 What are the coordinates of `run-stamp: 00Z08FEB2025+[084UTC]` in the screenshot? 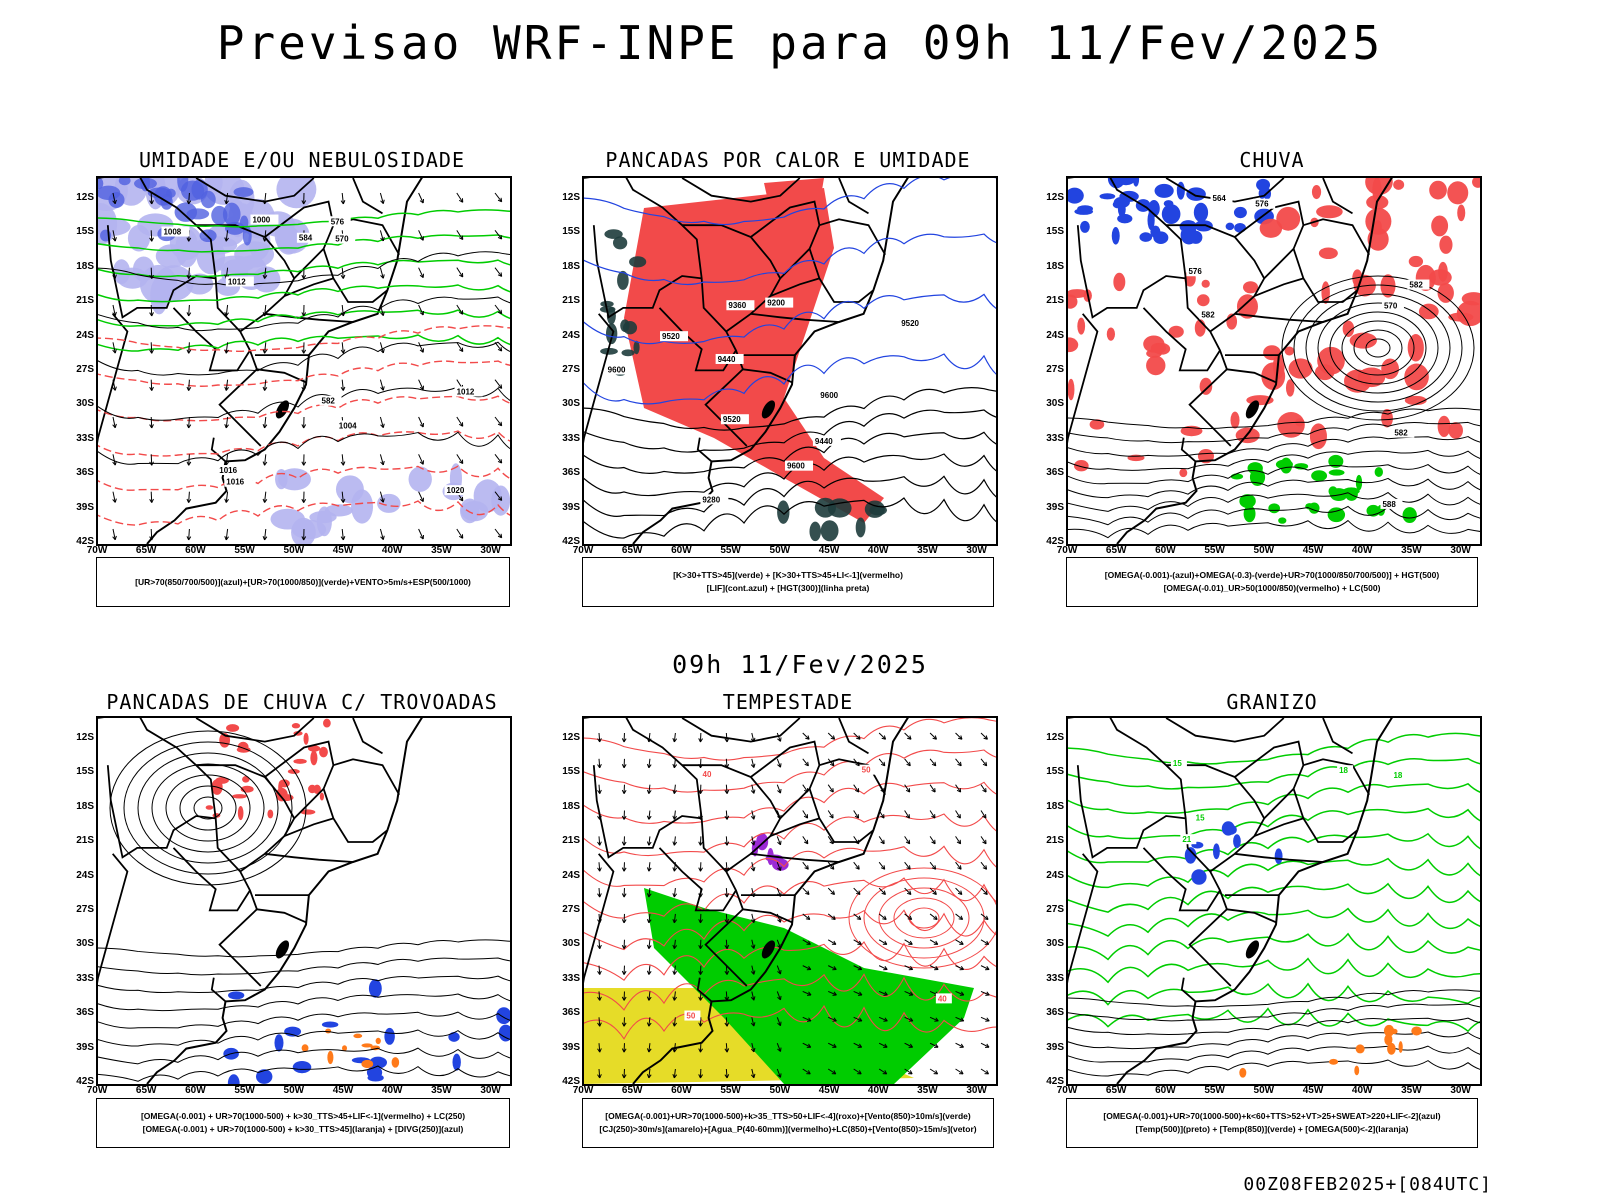 It's located at (1367, 1184).